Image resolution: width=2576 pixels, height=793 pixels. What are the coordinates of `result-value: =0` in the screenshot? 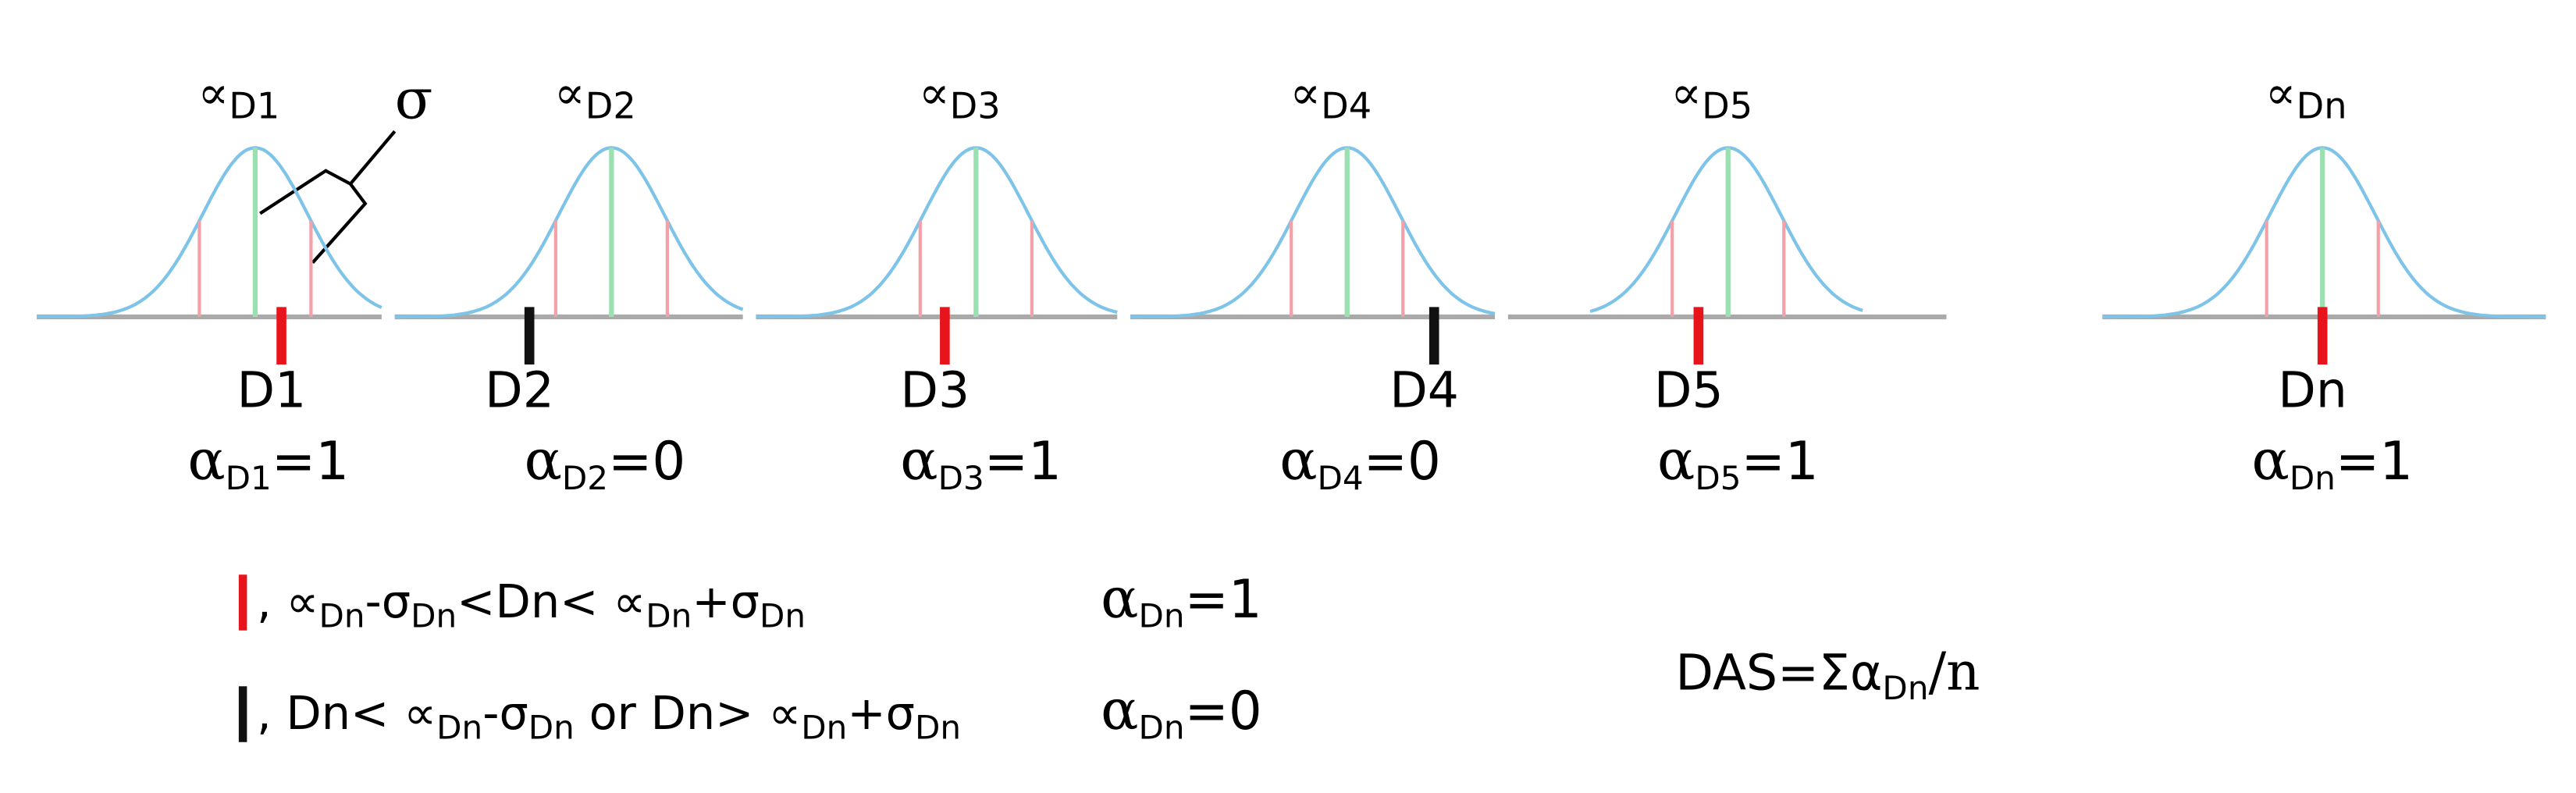 It's located at (1223, 711).